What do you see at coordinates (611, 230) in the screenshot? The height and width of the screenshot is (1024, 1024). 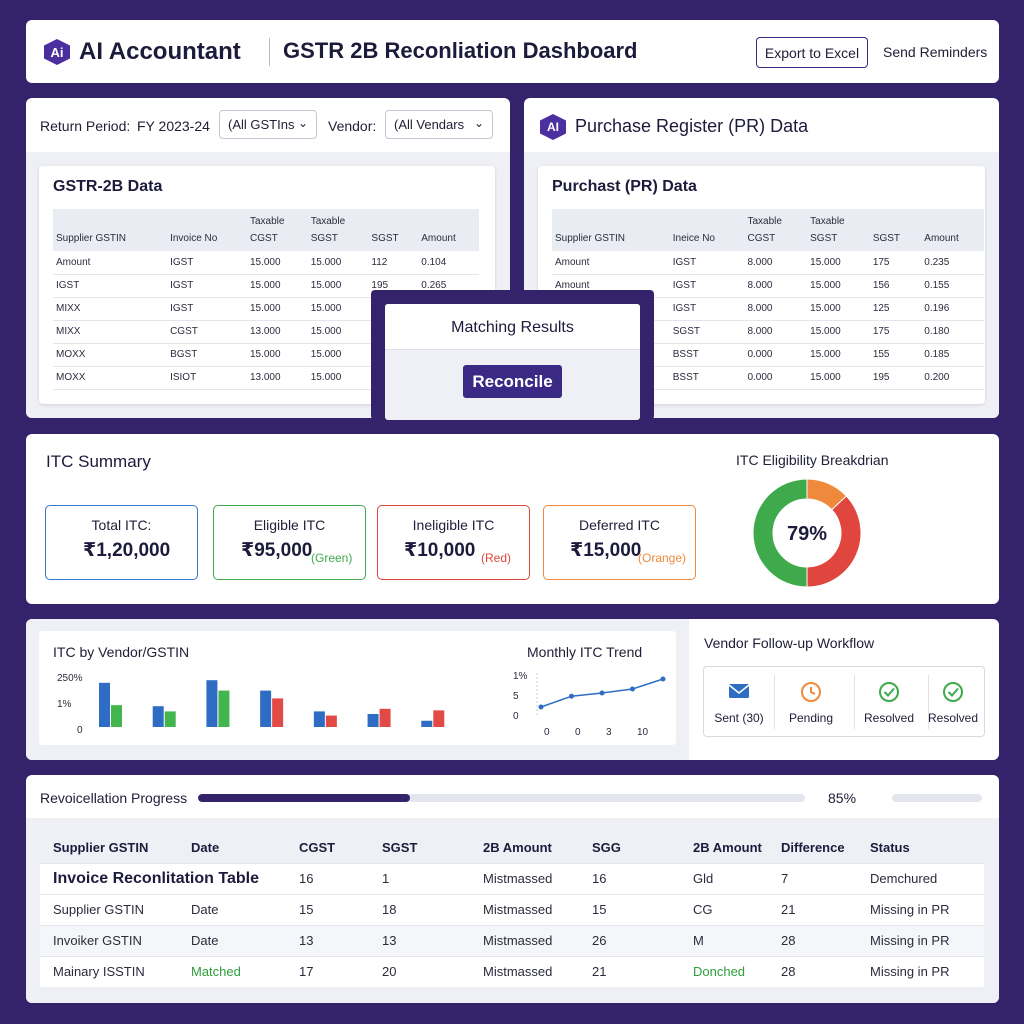 I see `column-header: Supplier GSTIN` at bounding box center [611, 230].